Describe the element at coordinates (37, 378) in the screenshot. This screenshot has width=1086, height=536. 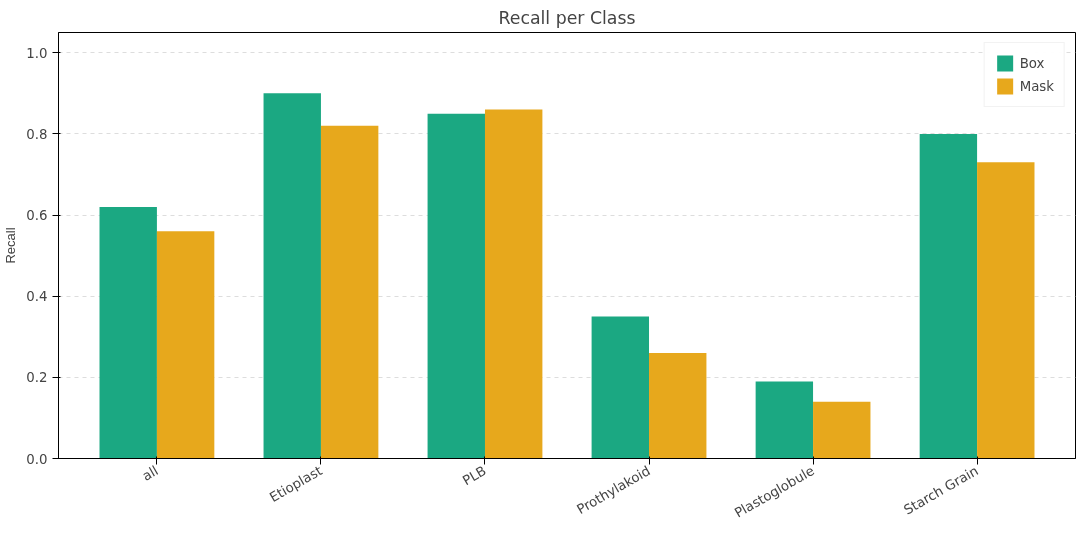
I see `y-tick-label: 0.2` at that location.